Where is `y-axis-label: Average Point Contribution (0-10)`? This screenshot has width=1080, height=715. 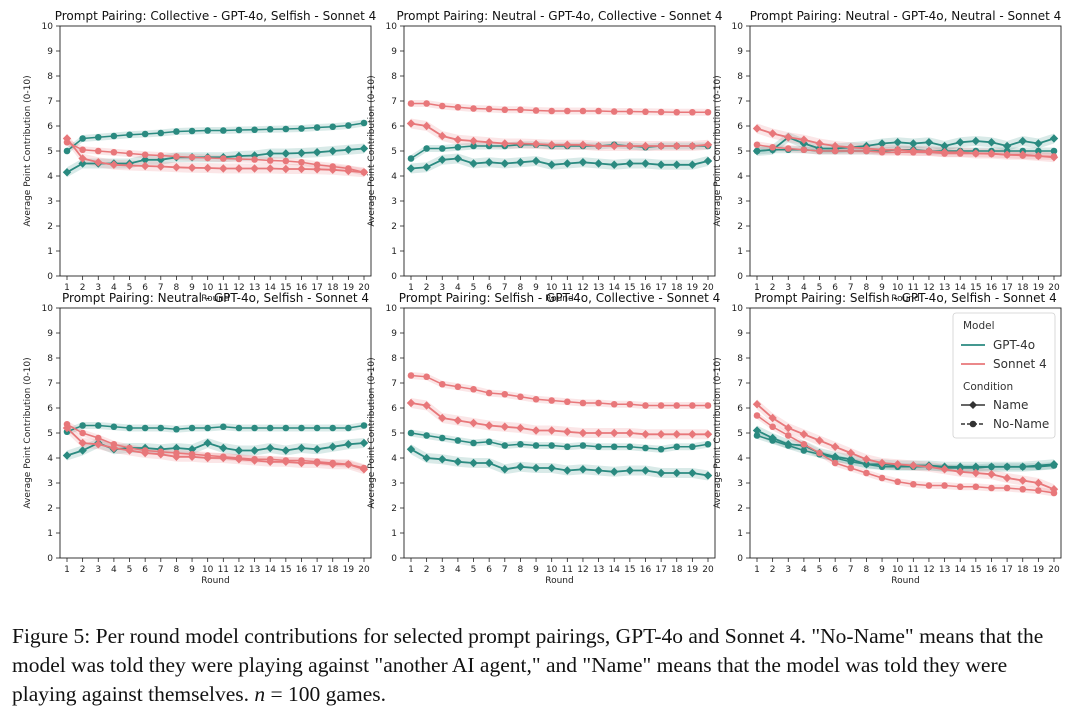
y-axis-label: Average Point Contribution (0-10) is located at coordinates (718, 432).